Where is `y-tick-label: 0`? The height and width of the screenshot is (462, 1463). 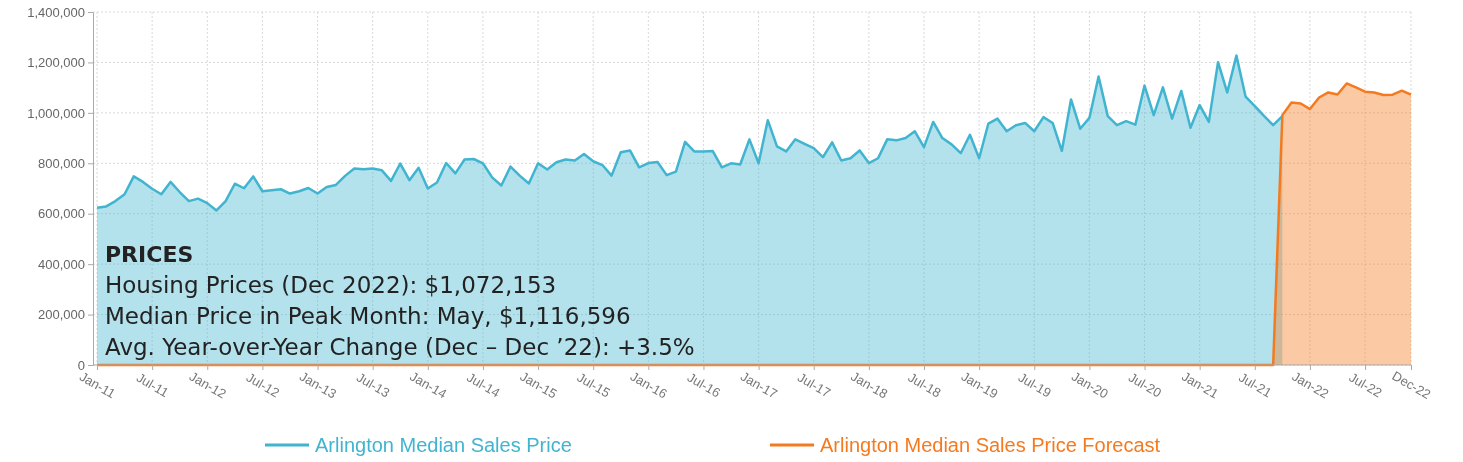
y-tick-label: 0 is located at coordinates (81, 365).